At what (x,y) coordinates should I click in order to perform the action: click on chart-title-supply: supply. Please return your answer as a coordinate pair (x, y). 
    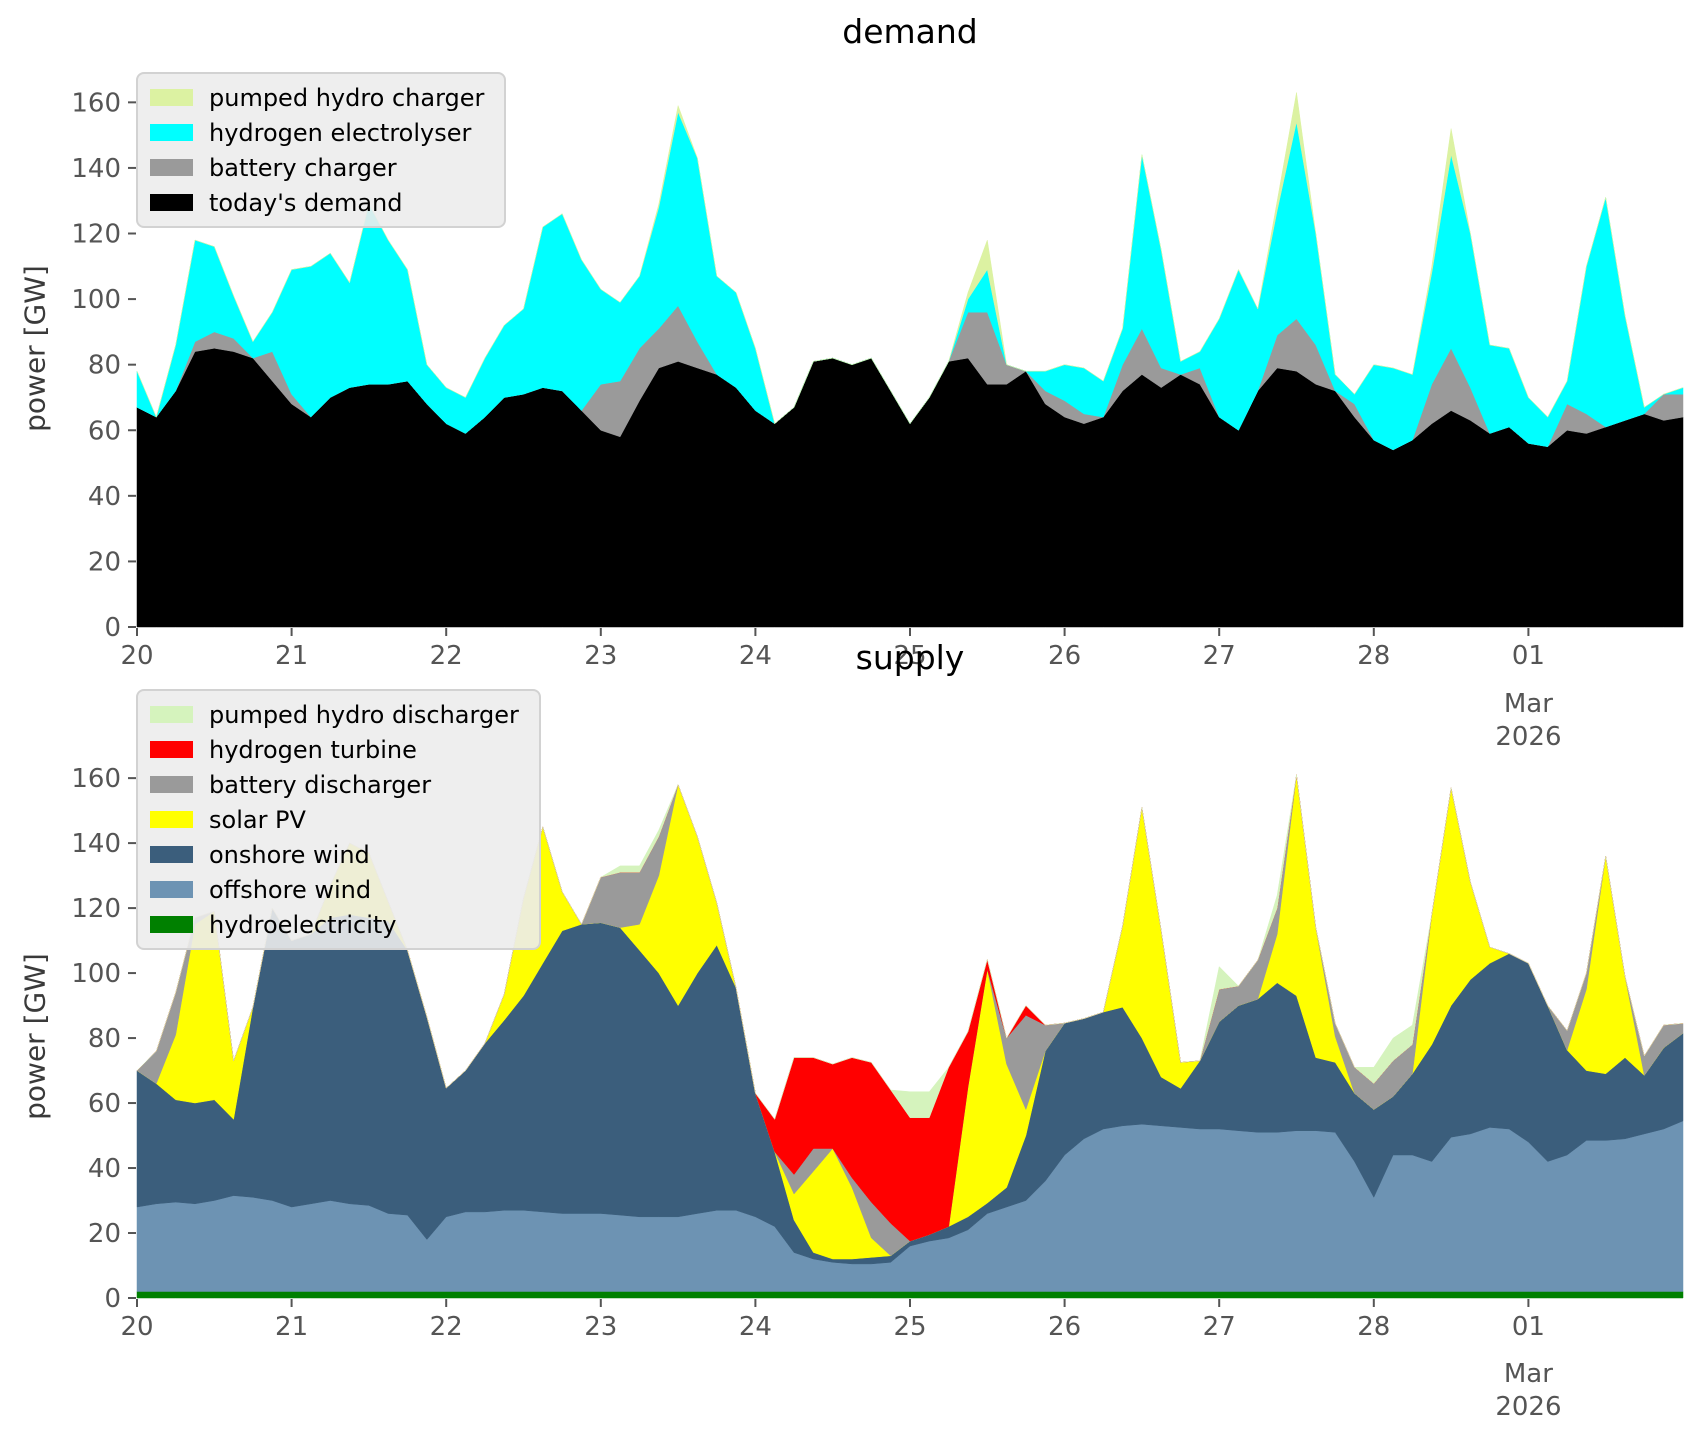
    Looking at the image, I should click on (910, 657).